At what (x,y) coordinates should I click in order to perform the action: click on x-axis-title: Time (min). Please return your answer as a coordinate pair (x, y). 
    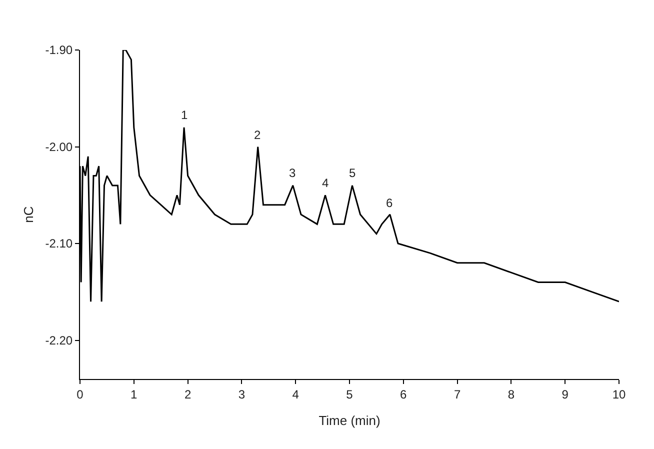
    Looking at the image, I should click on (349, 420).